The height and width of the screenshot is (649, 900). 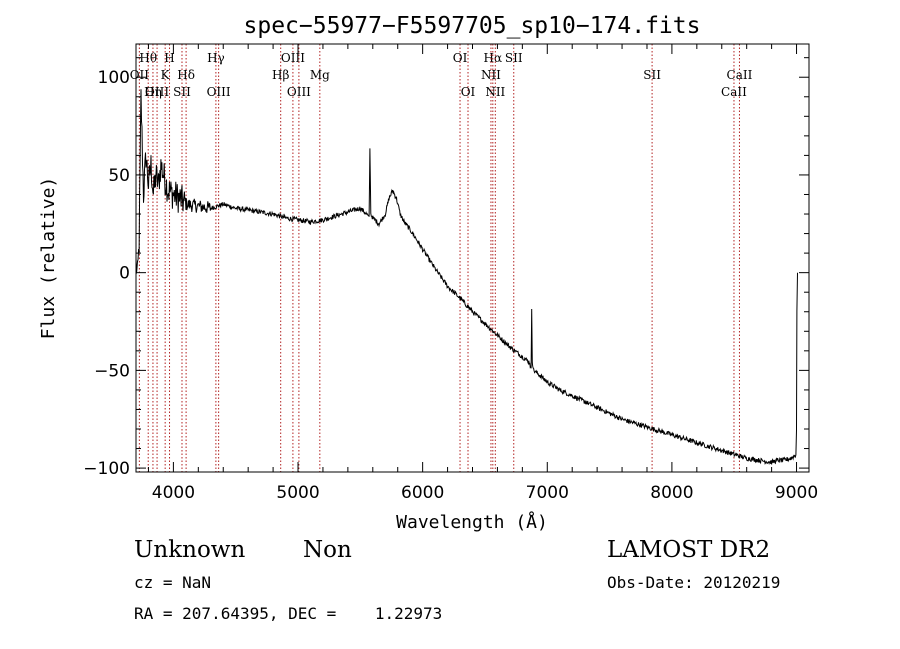 What do you see at coordinates (297, 493) in the screenshot?
I see `x-tick-label: 5000` at bounding box center [297, 493].